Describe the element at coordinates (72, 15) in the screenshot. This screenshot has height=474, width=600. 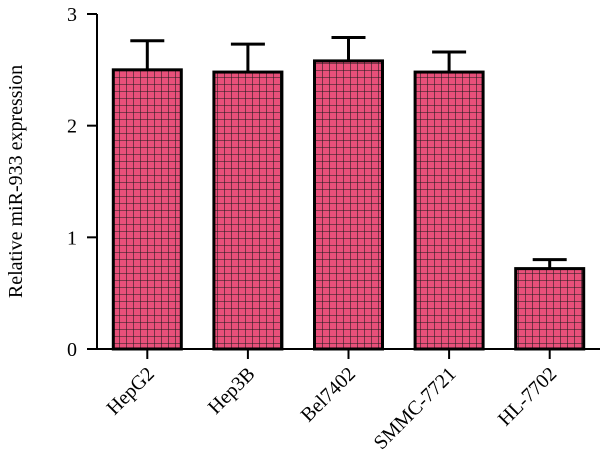
I see `y-tick-label: 3` at that location.